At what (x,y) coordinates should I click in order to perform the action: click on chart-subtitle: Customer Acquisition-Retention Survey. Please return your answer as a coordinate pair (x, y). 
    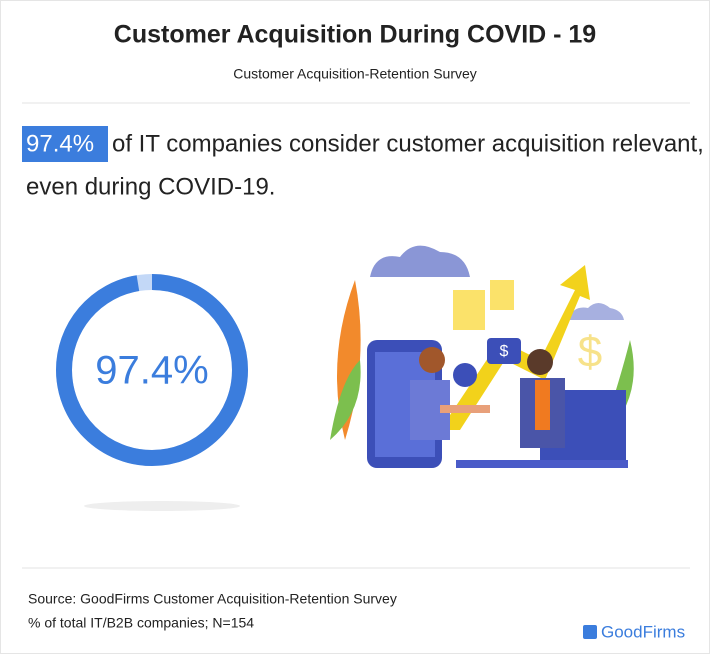
    Looking at the image, I should click on (355, 74).